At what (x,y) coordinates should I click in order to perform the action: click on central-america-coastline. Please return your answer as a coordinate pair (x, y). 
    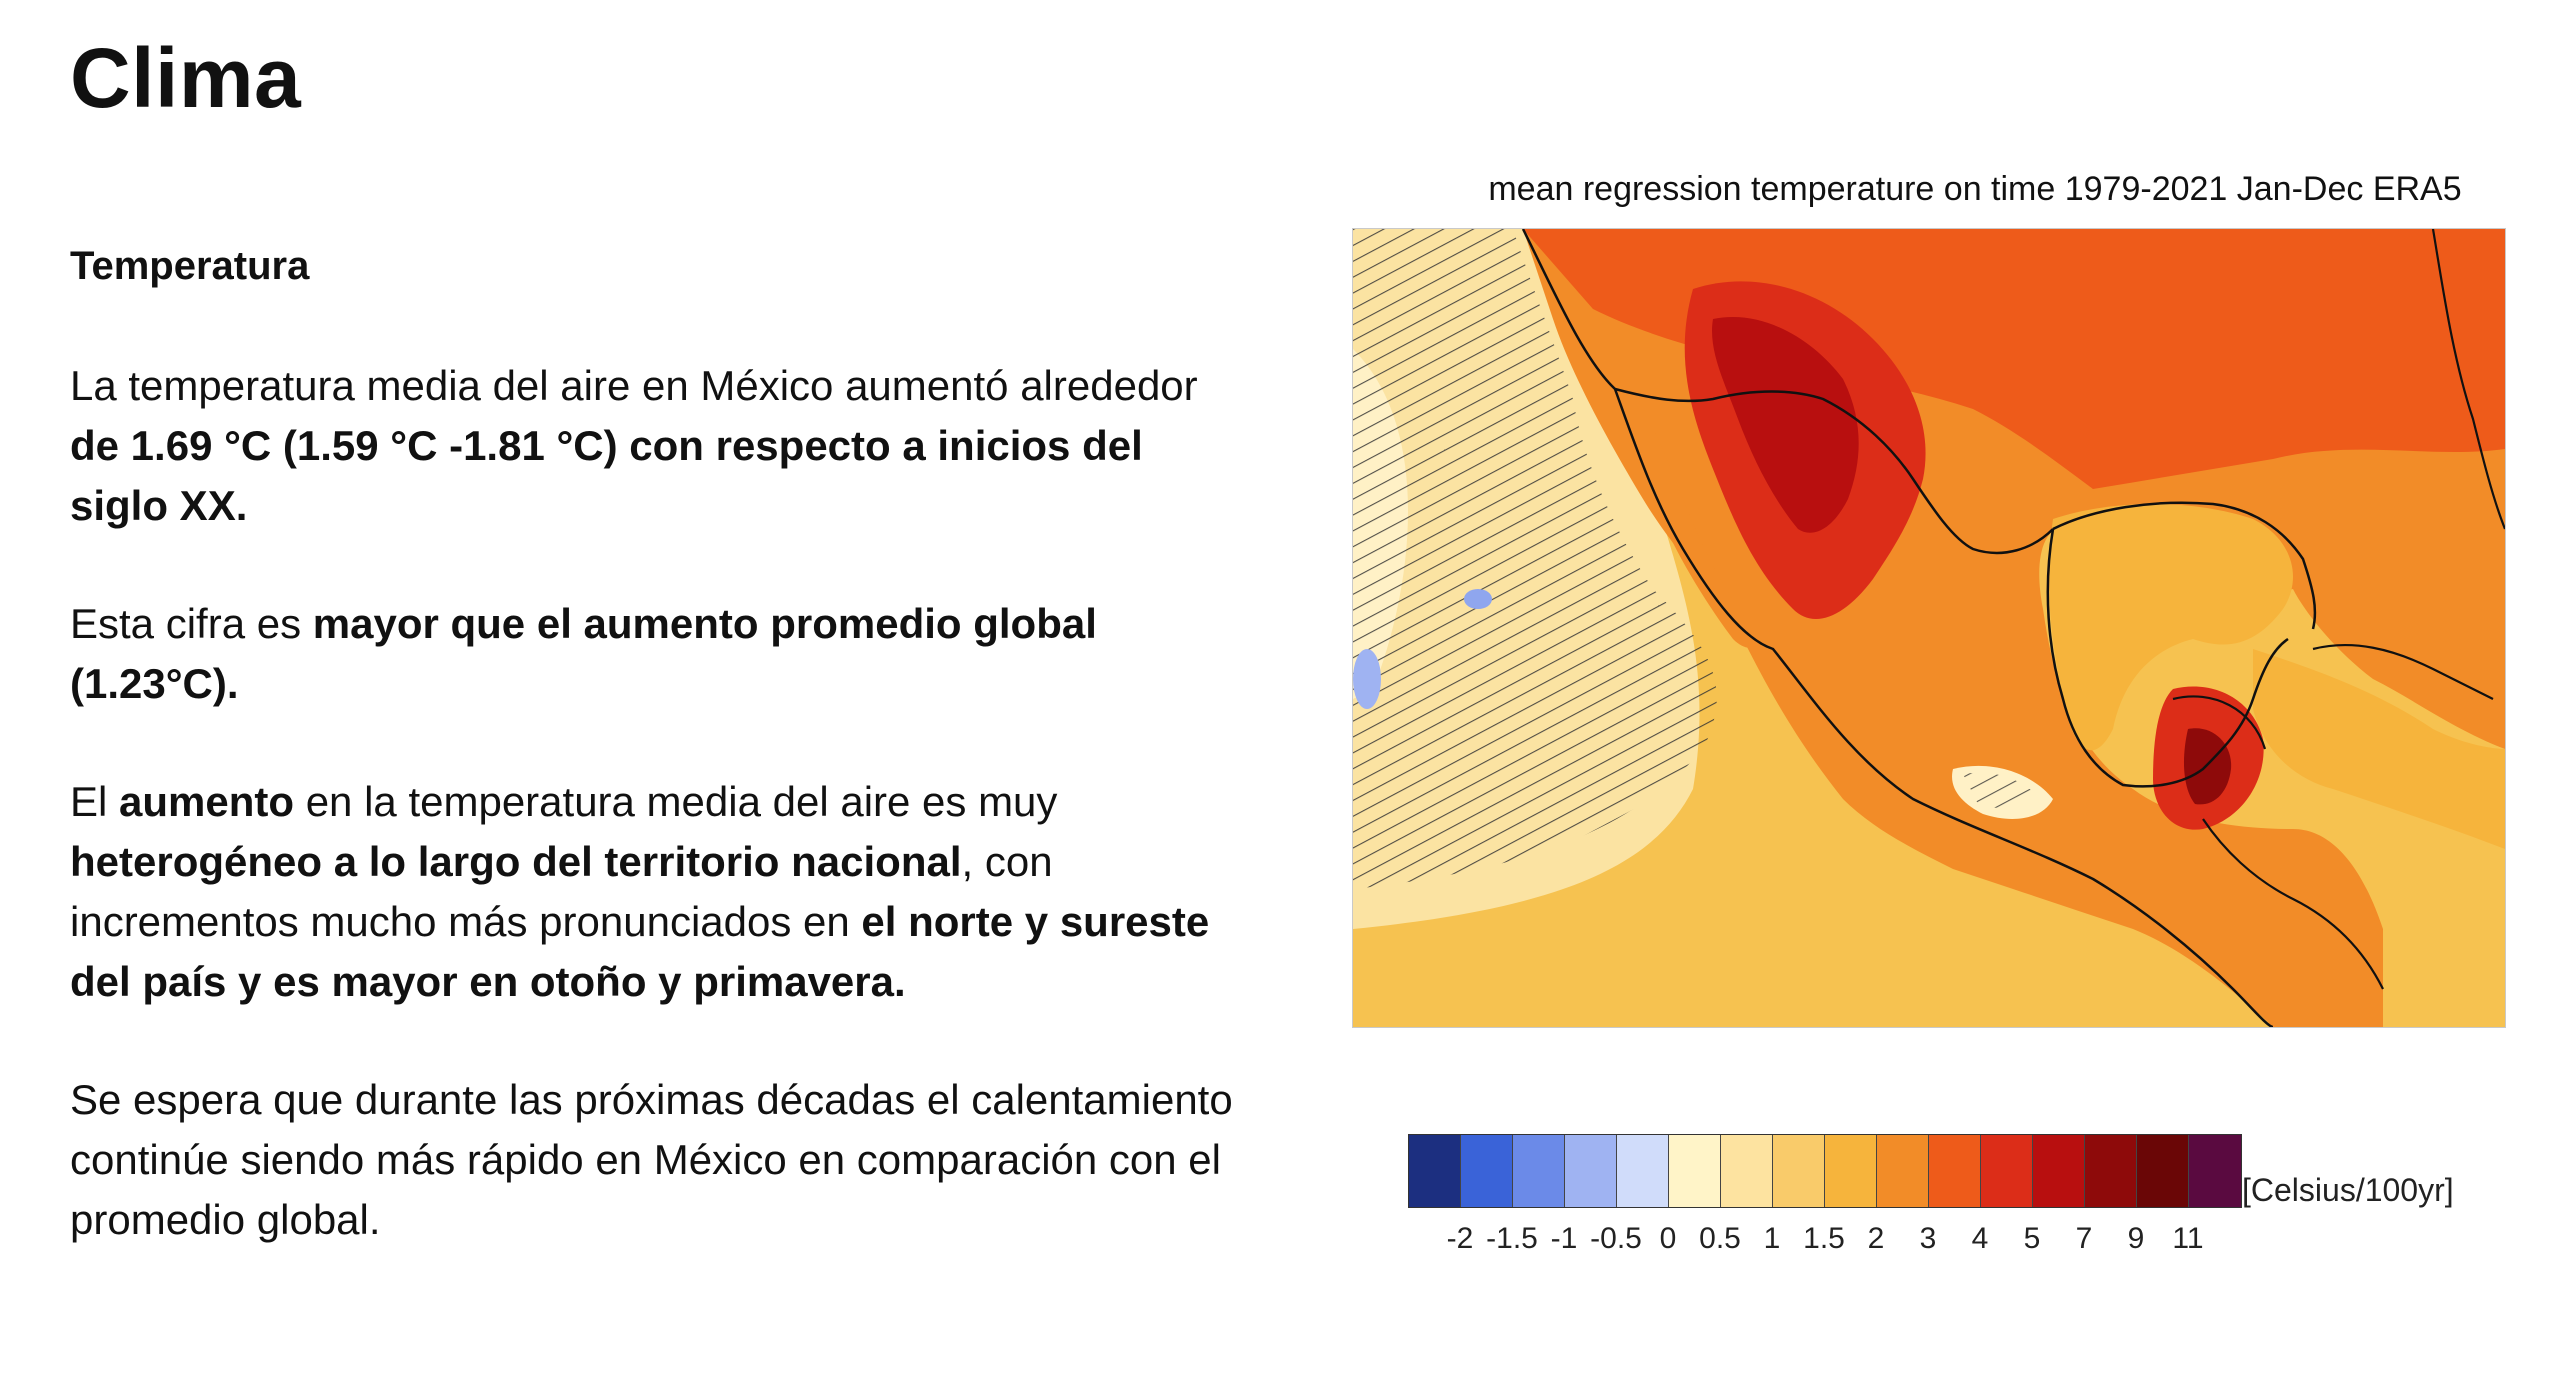
    Looking at the image, I should click on (2278, 842).